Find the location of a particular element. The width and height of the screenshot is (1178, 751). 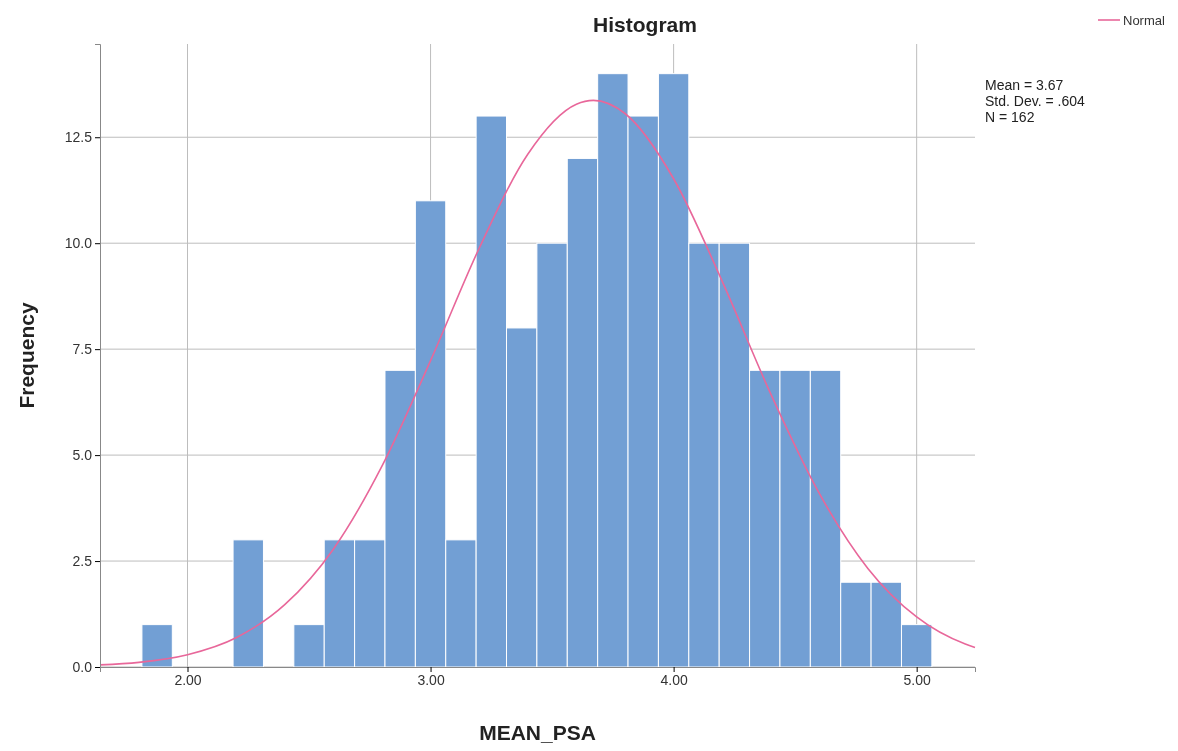

text: N = 162 is located at coordinates (1010, 117).